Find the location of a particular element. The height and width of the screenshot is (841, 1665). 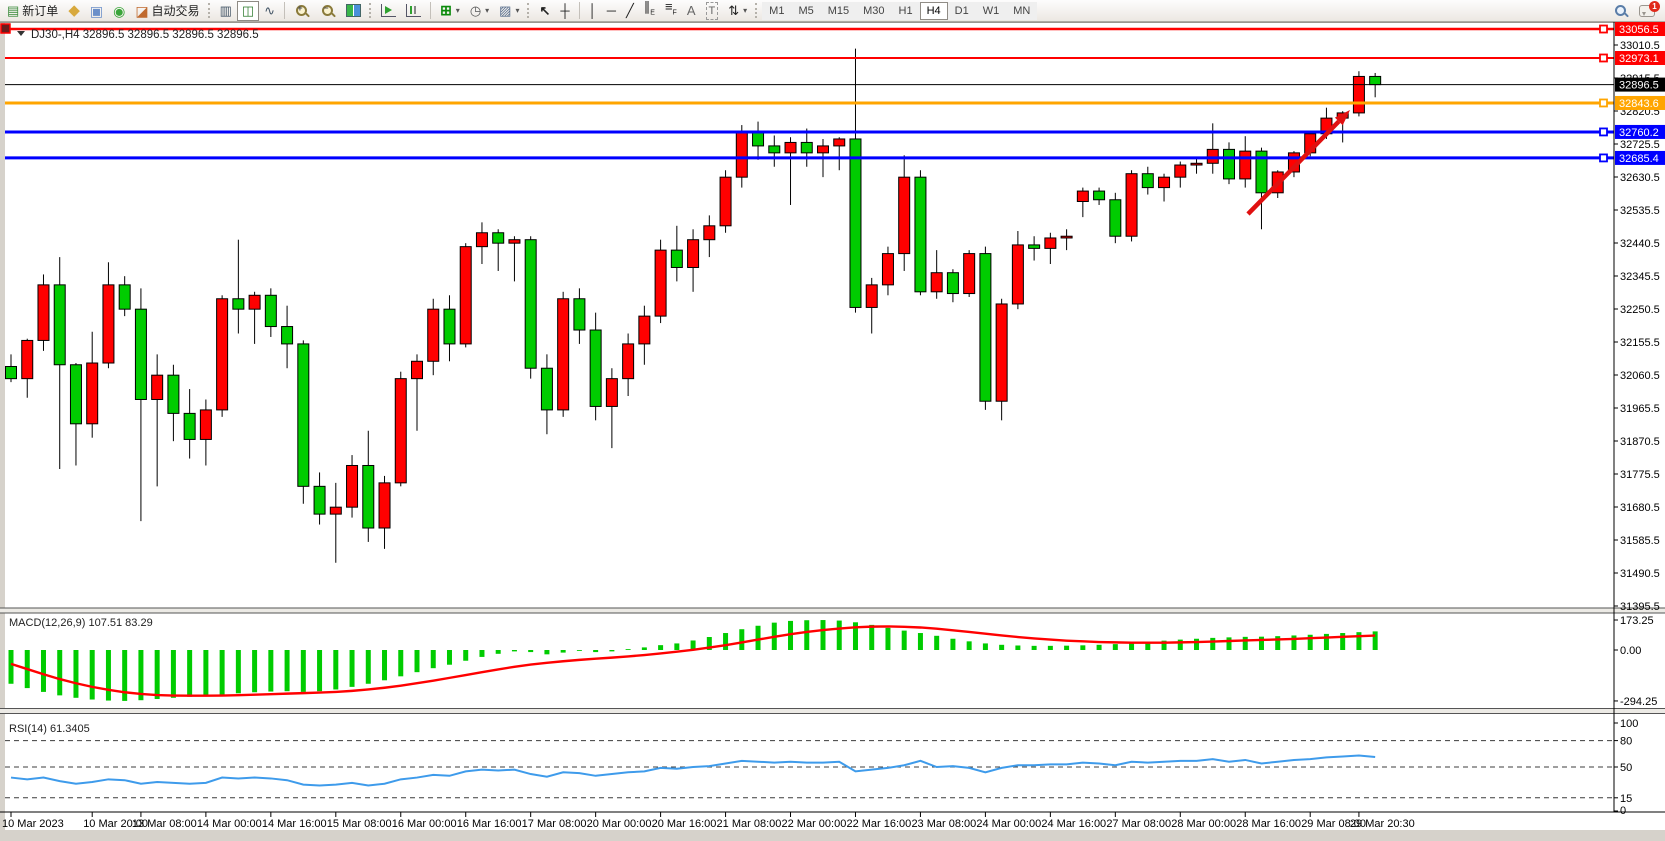

channel-button: ∥E is located at coordinates (649, 10).